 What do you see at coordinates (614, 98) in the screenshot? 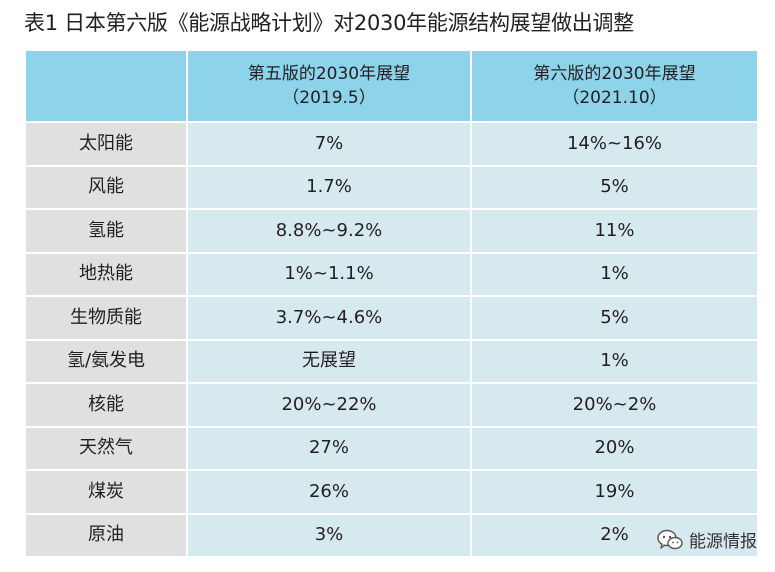
I see `header-sixth-edition-date: （2021.10）` at bounding box center [614, 98].